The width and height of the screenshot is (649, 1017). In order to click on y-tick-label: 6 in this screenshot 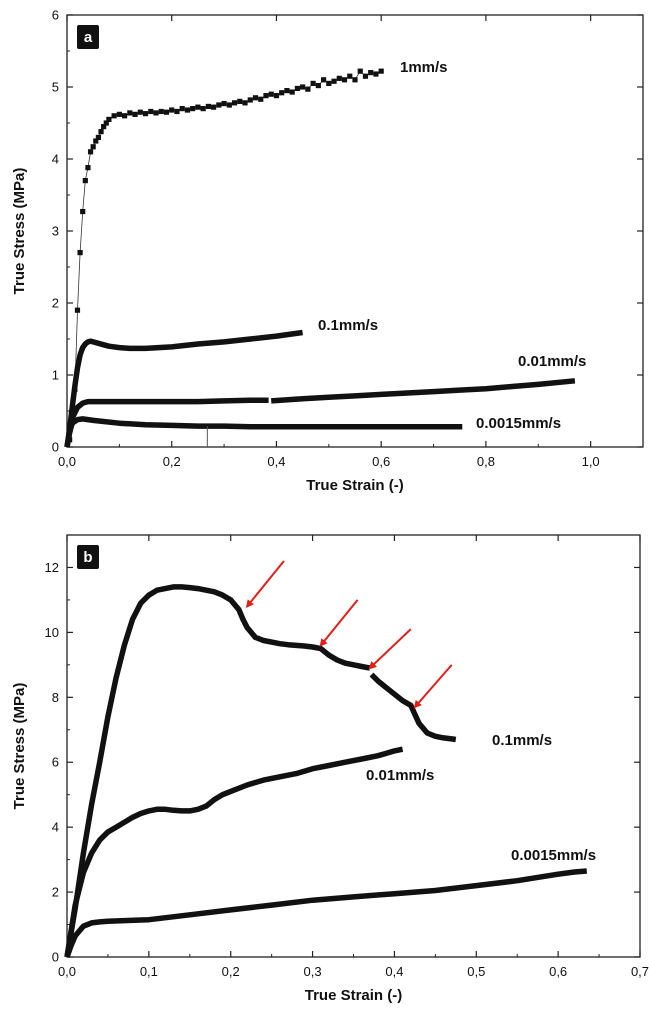, I will do `click(55, 762)`.